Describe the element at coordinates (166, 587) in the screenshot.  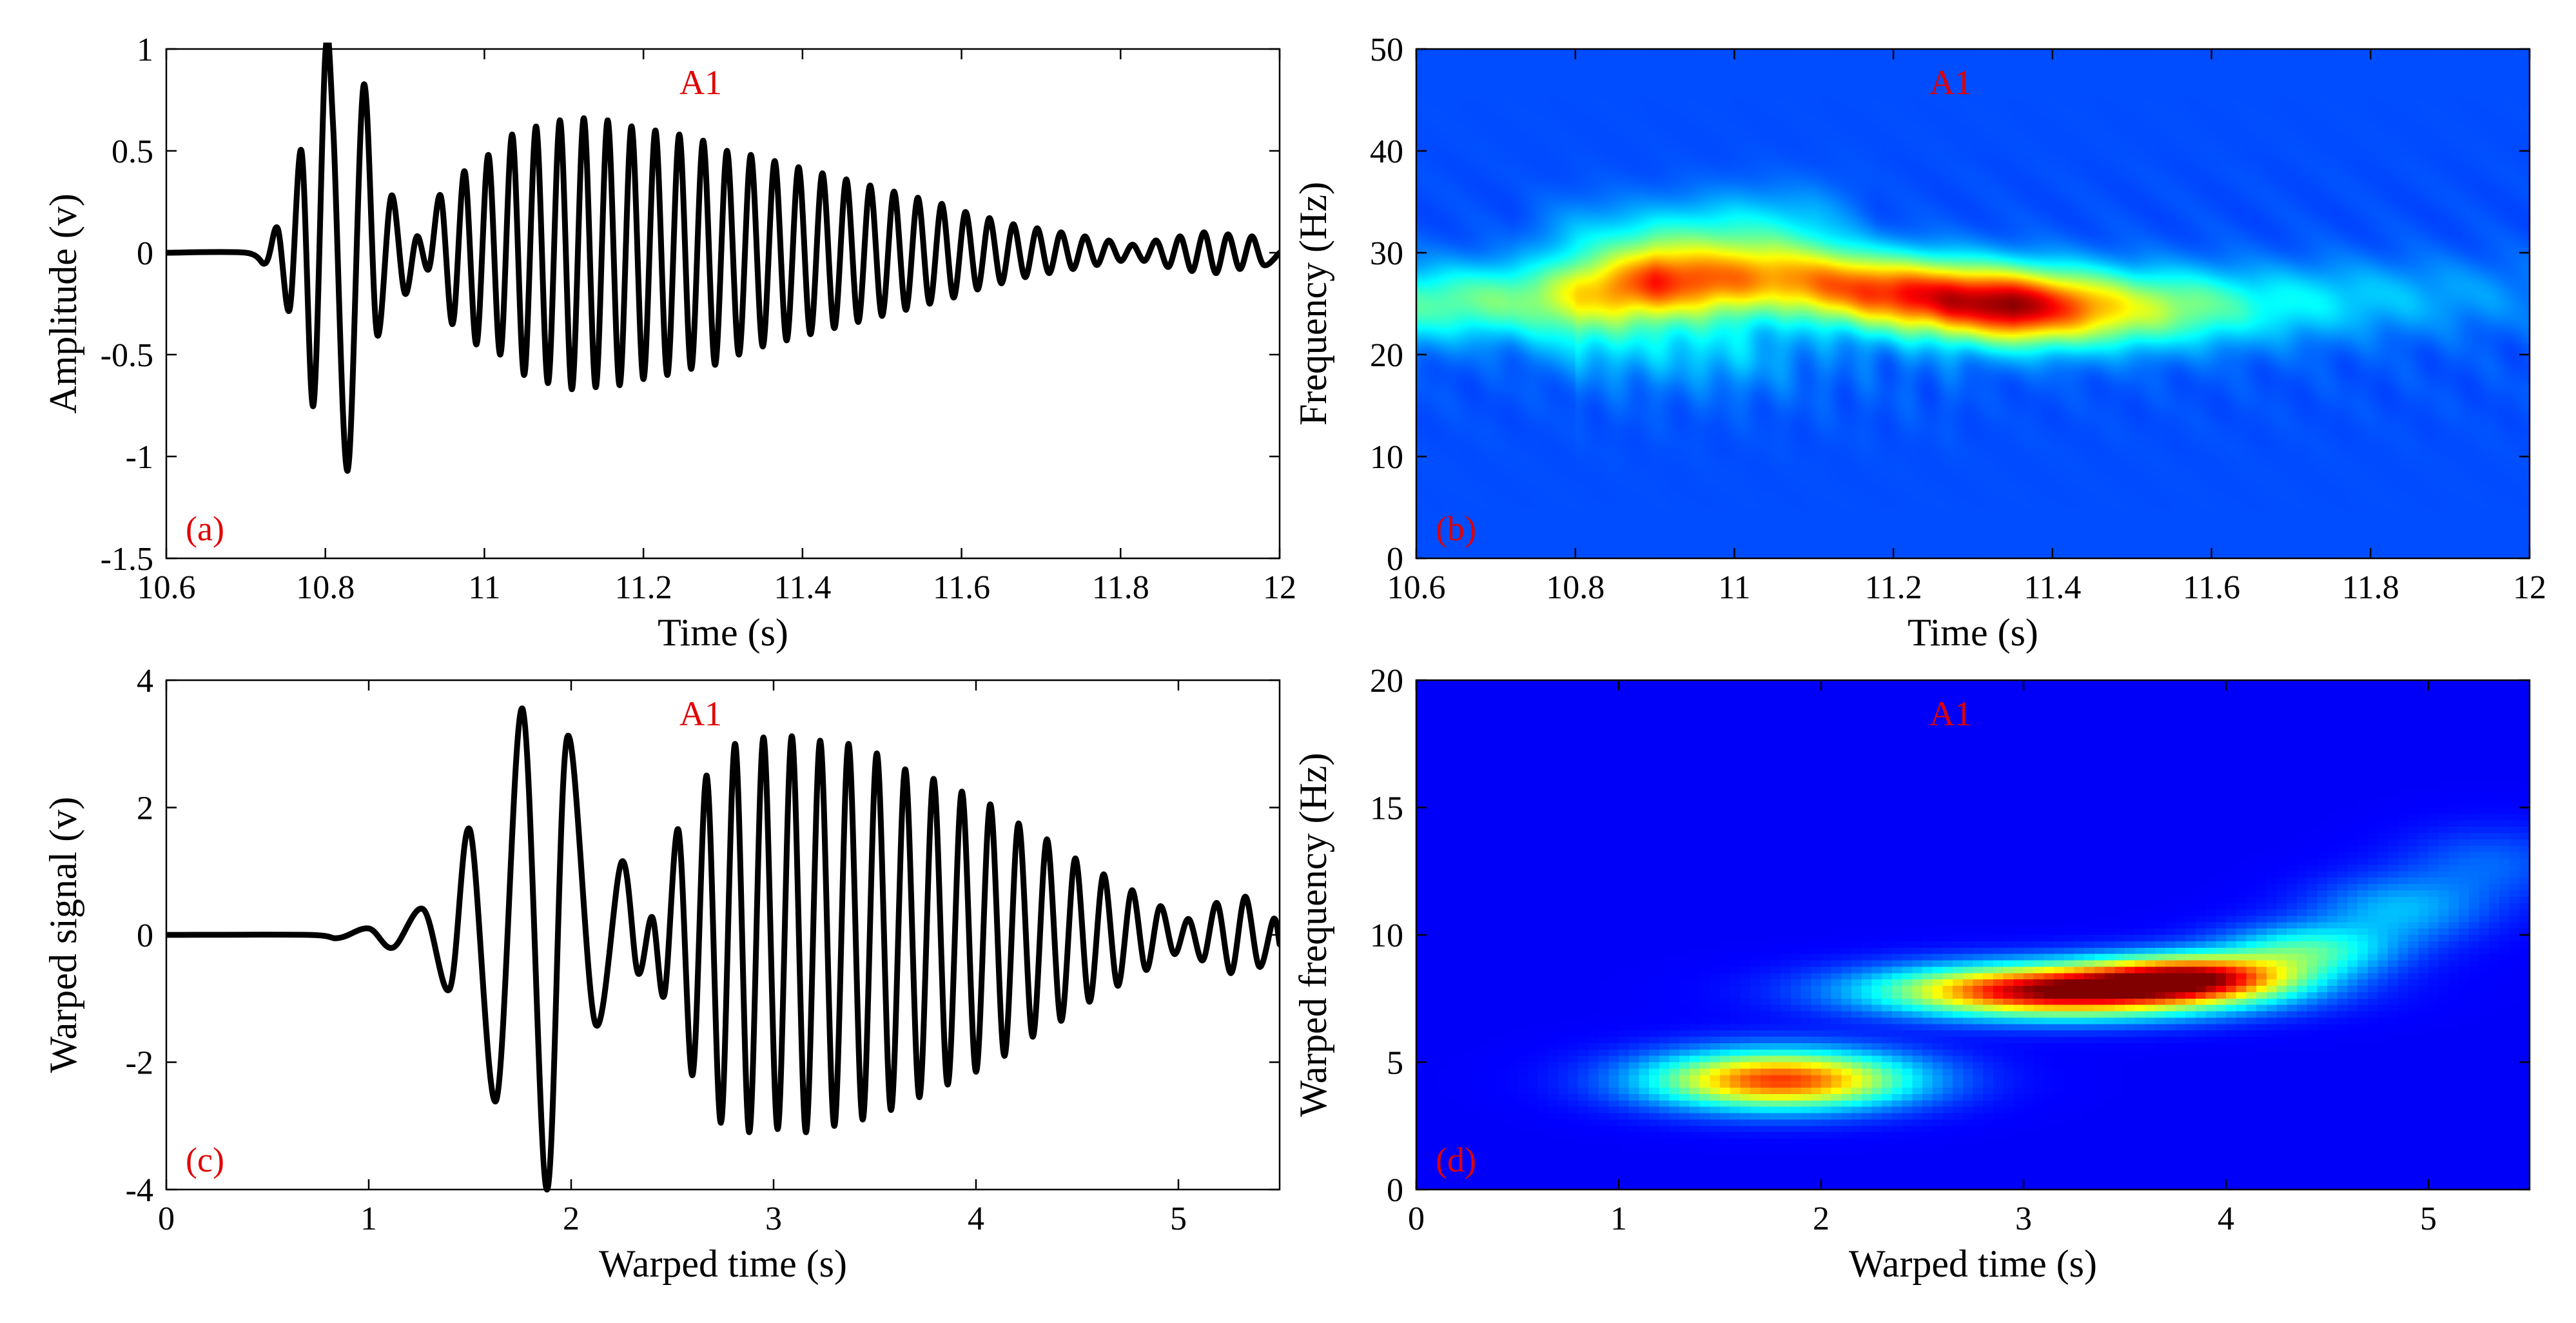
I see `x-tick-label-a-0: 10.6` at that location.